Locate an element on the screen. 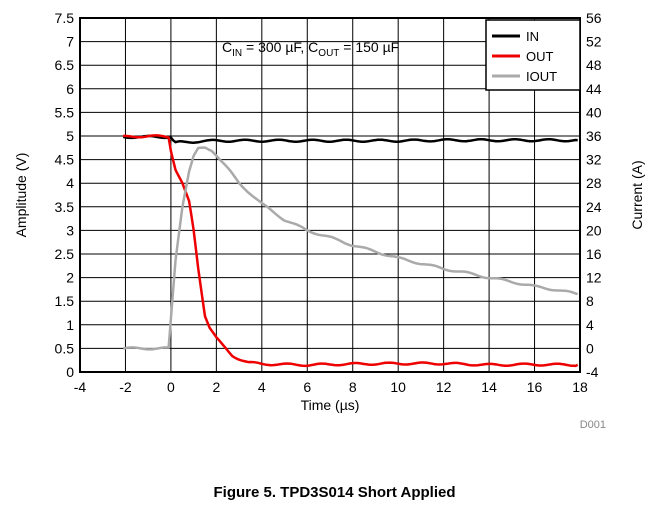 The width and height of the screenshot is (669, 510). y2-tick-label: 12 is located at coordinates (594, 278).